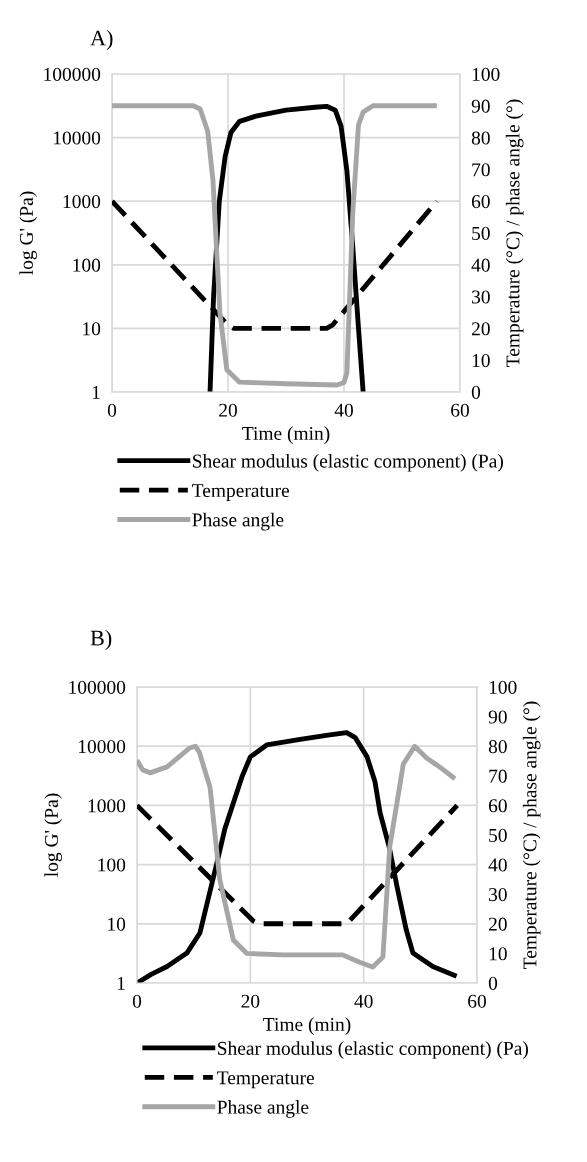  What do you see at coordinates (101, 40) in the screenshot?
I see `chart-title: A)` at bounding box center [101, 40].